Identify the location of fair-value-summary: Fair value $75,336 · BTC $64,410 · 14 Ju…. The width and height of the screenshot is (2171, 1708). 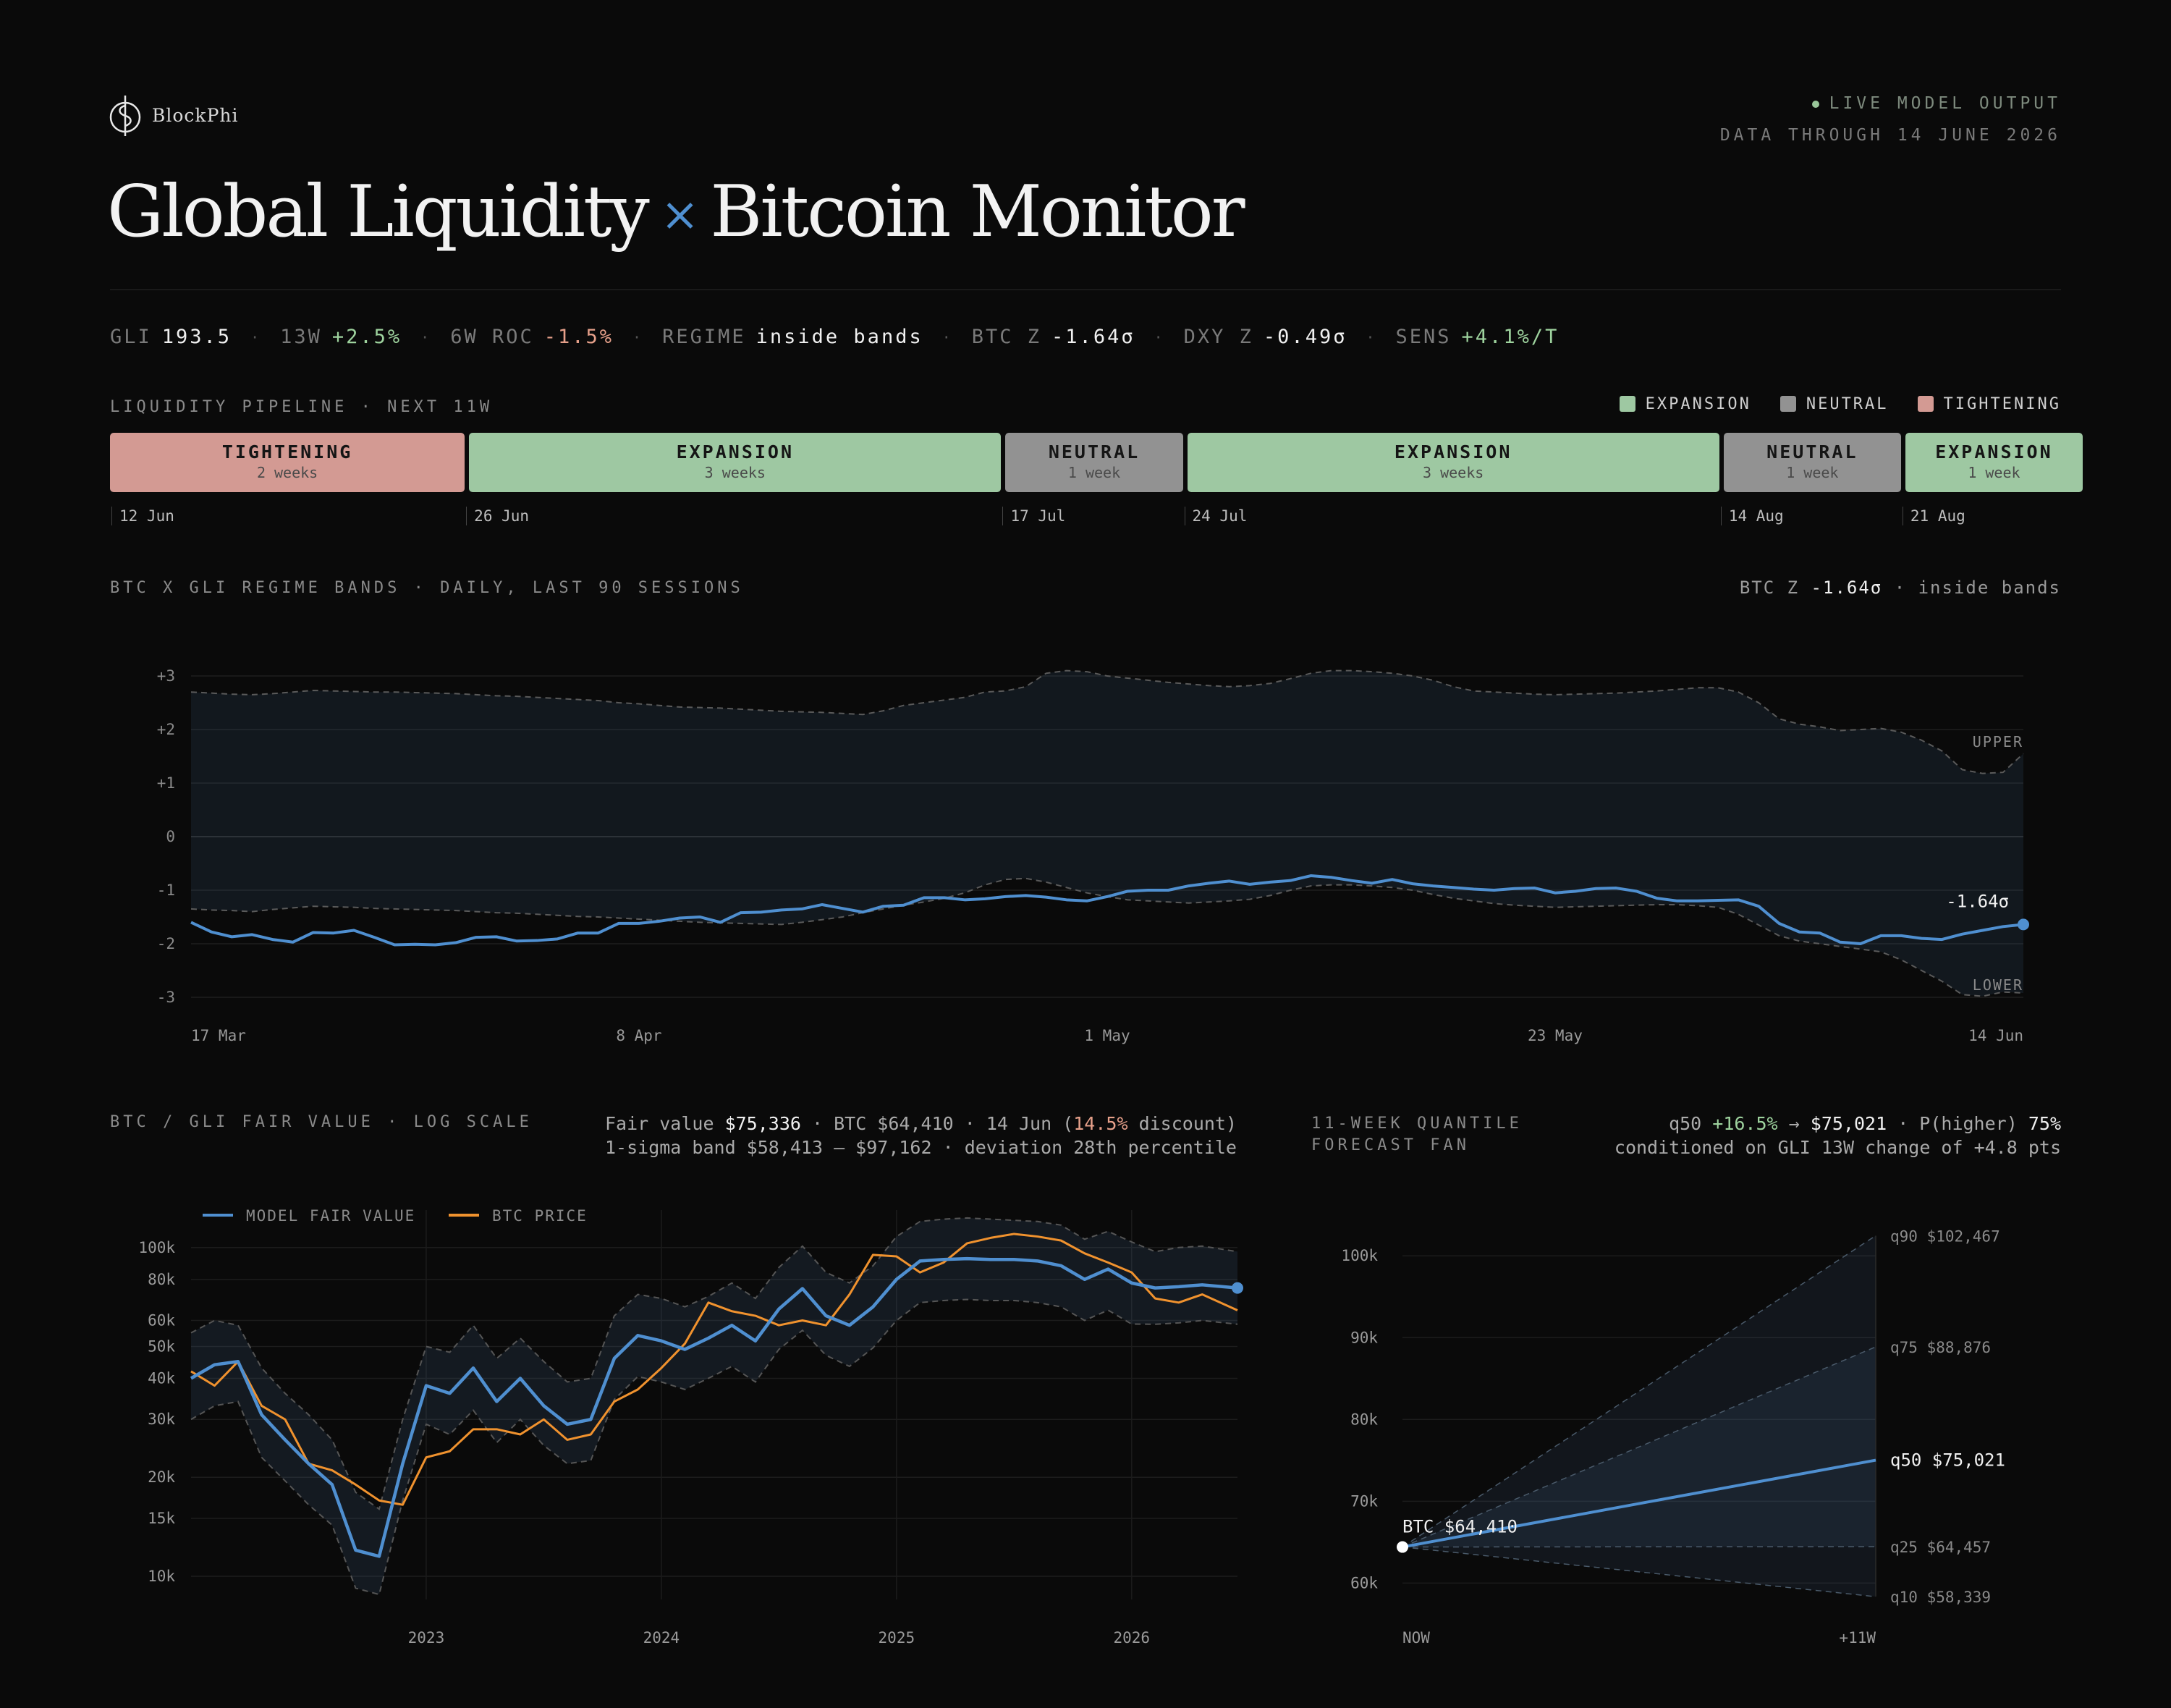
(921, 1135).